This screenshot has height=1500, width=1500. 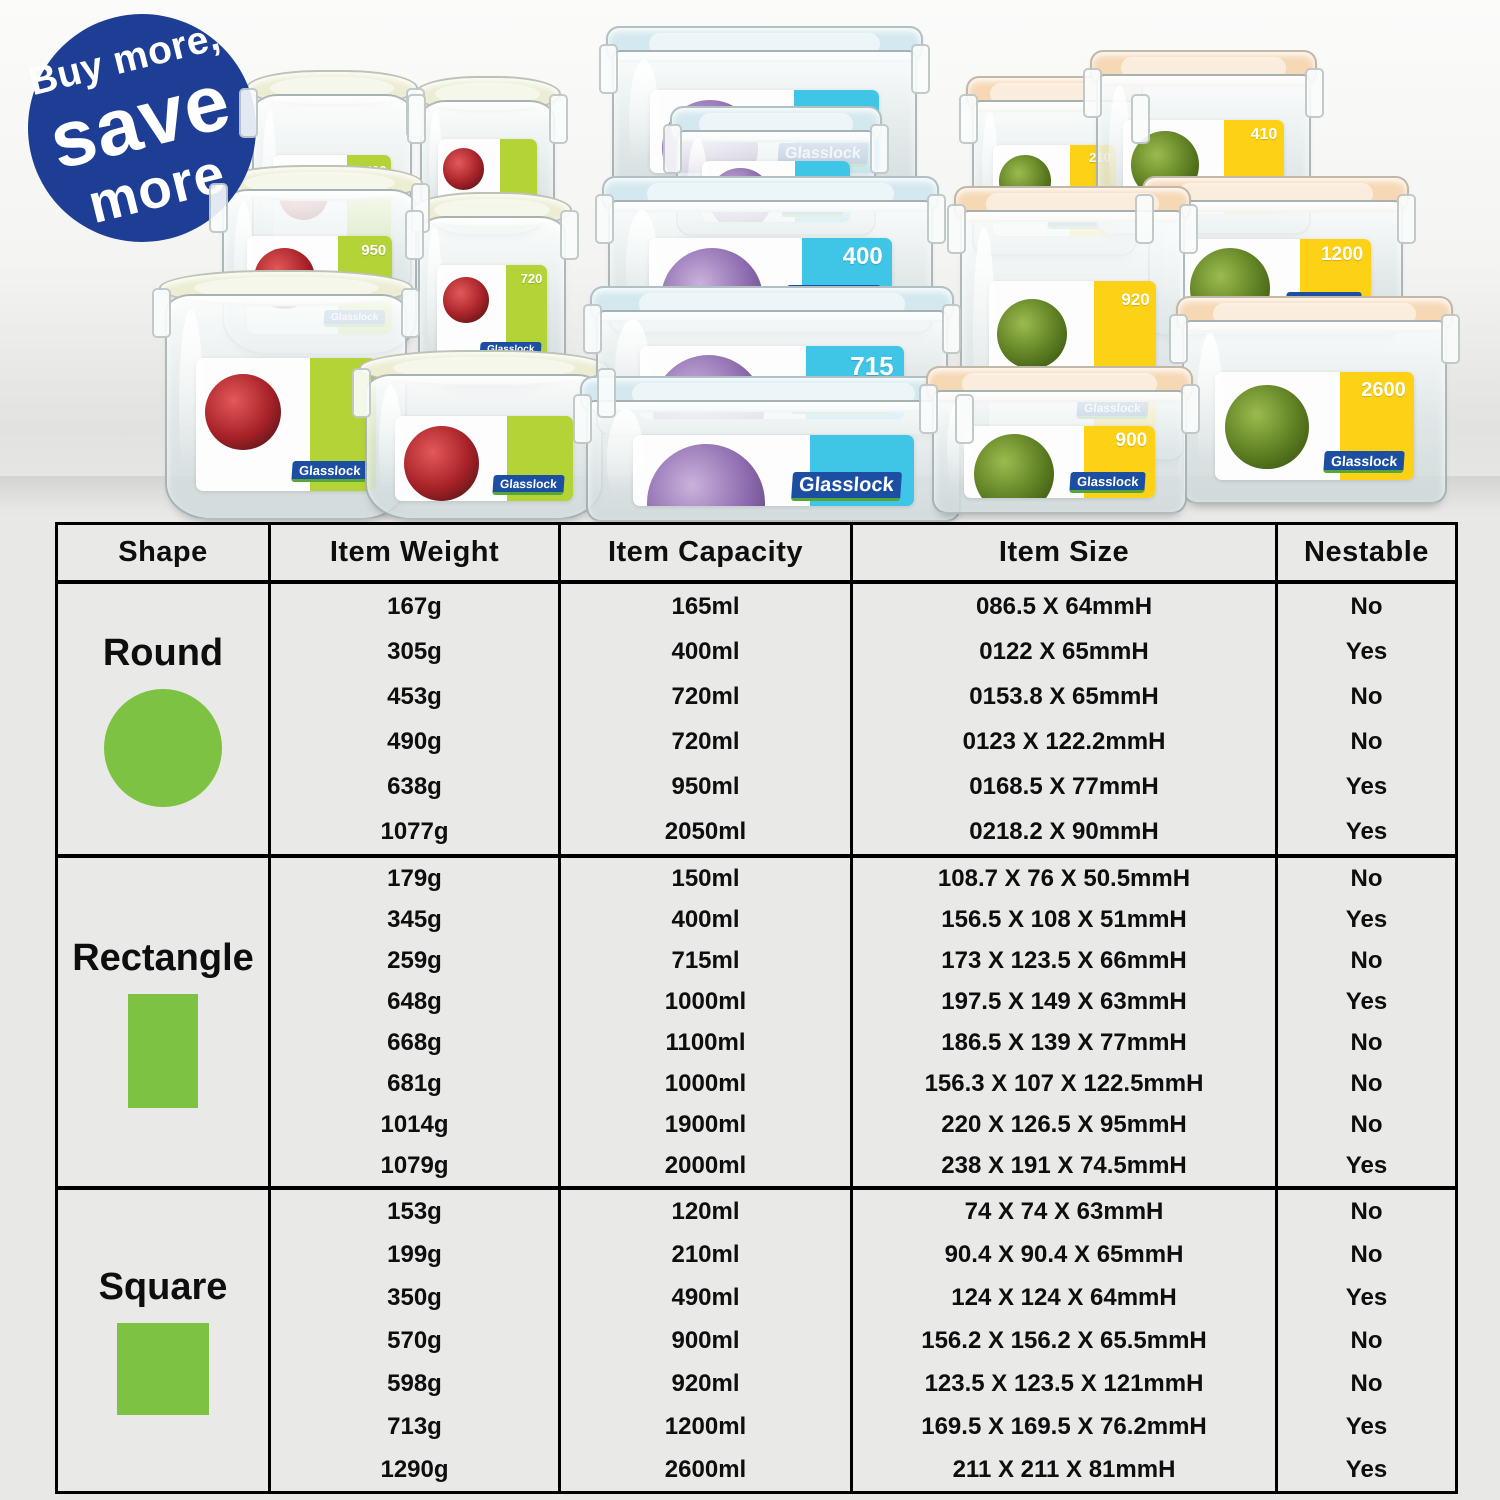 What do you see at coordinates (414, 919) in the screenshot?
I see `cell-weight: 345g` at bounding box center [414, 919].